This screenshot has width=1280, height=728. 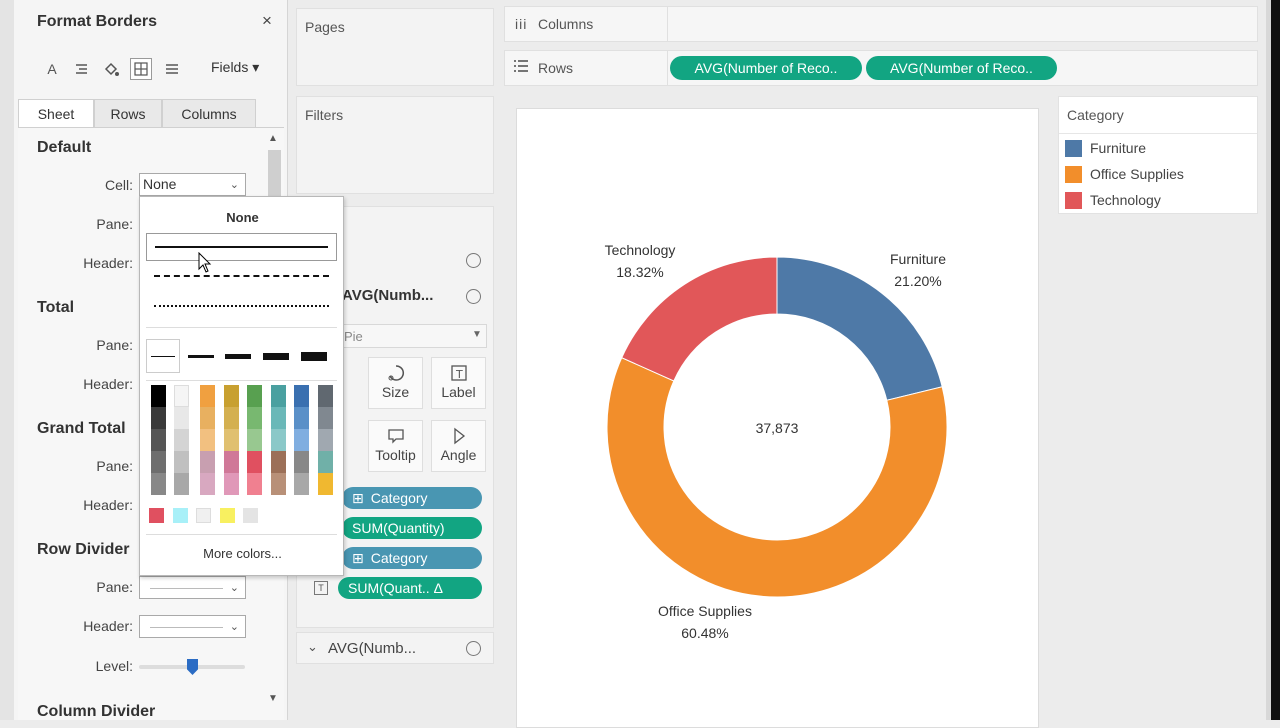 What do you see at coordinates (777, 477) in the screenshot?
I see `donut-slice-office-supplies` at bounding box center [777, 477].